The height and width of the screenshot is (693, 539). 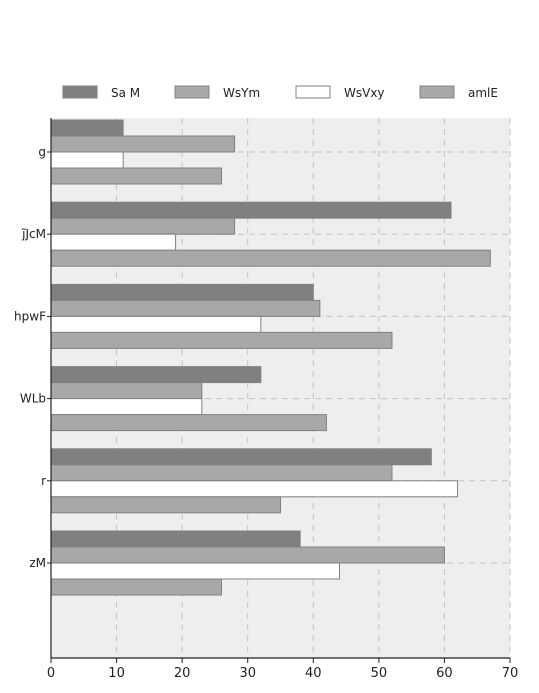 What do you see at coordinates (101, 92) in the screenshot?
I see `legend-item: Sa M` at bounding box center [101, 92].